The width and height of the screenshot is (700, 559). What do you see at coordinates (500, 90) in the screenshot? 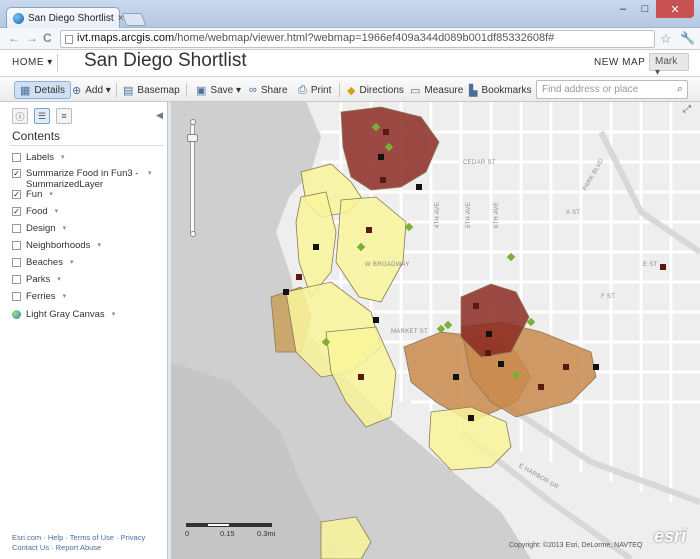
I see `bookmarks-button: ▙ Bookmarks` at bounding box center [500, 90].